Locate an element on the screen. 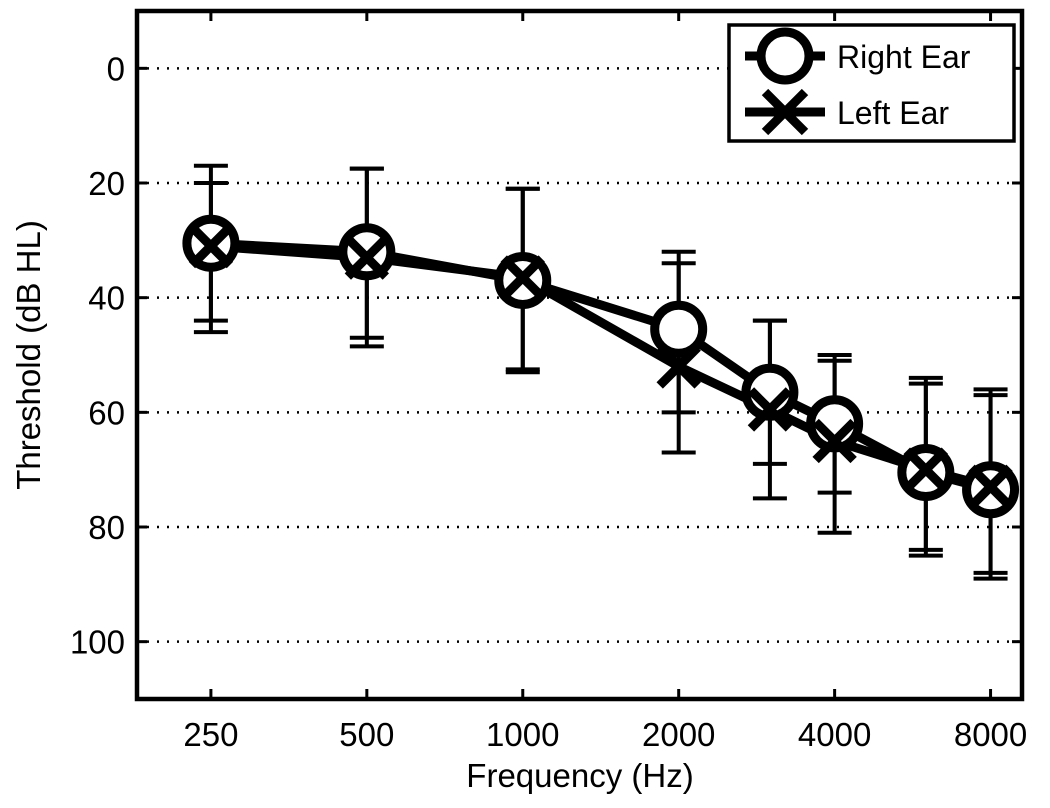 The height and width of the screenshot is (808, 1050). x-tick-label: 2000 is located at coordinates (678, 734).